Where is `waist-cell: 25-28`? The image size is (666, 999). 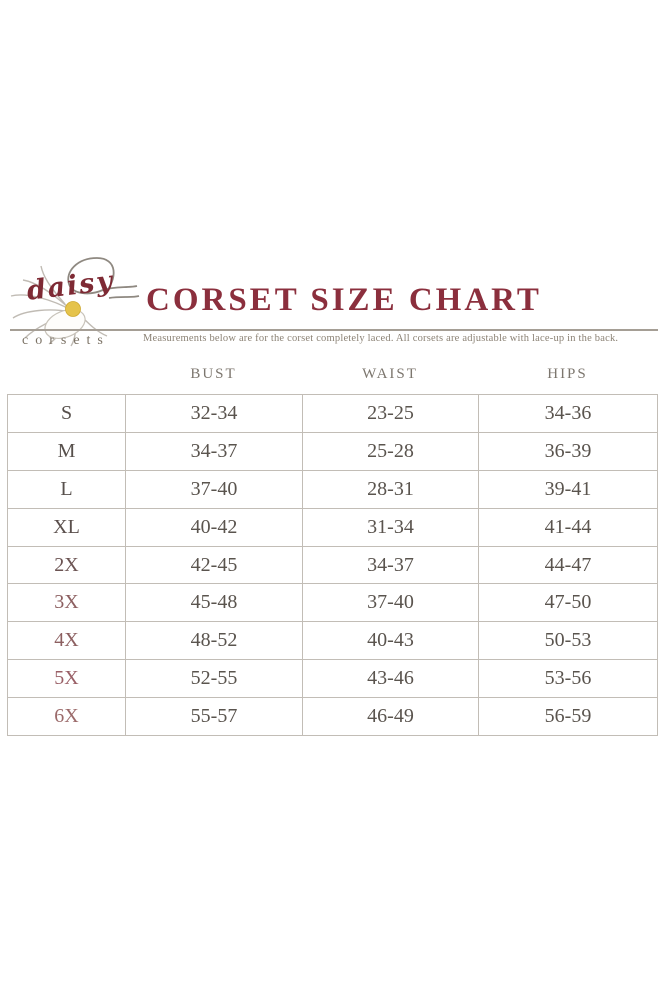 waist-cell: 25-28 is located at coordinates (390, 451).